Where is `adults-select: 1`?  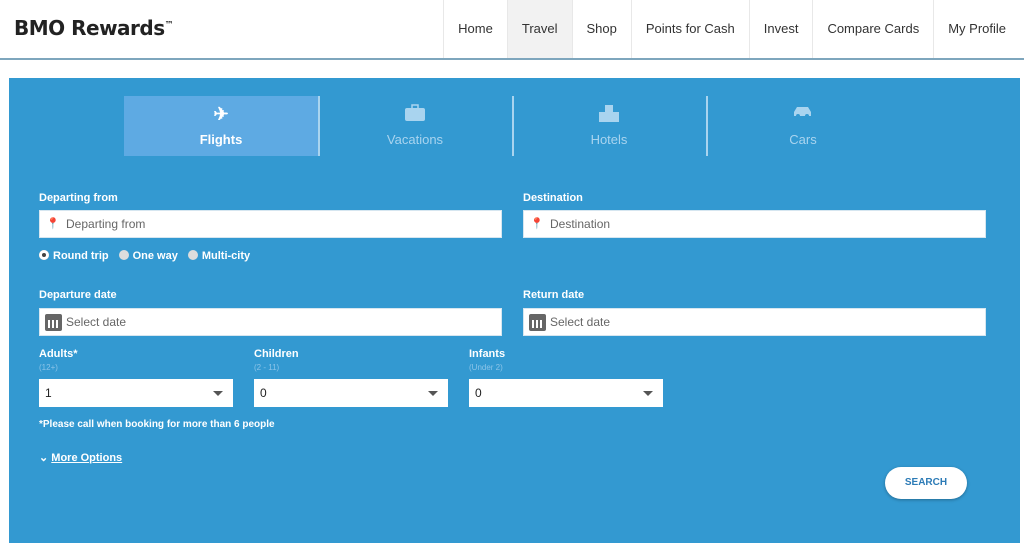
adults-select: 1 is located at coordinates (136, 393).